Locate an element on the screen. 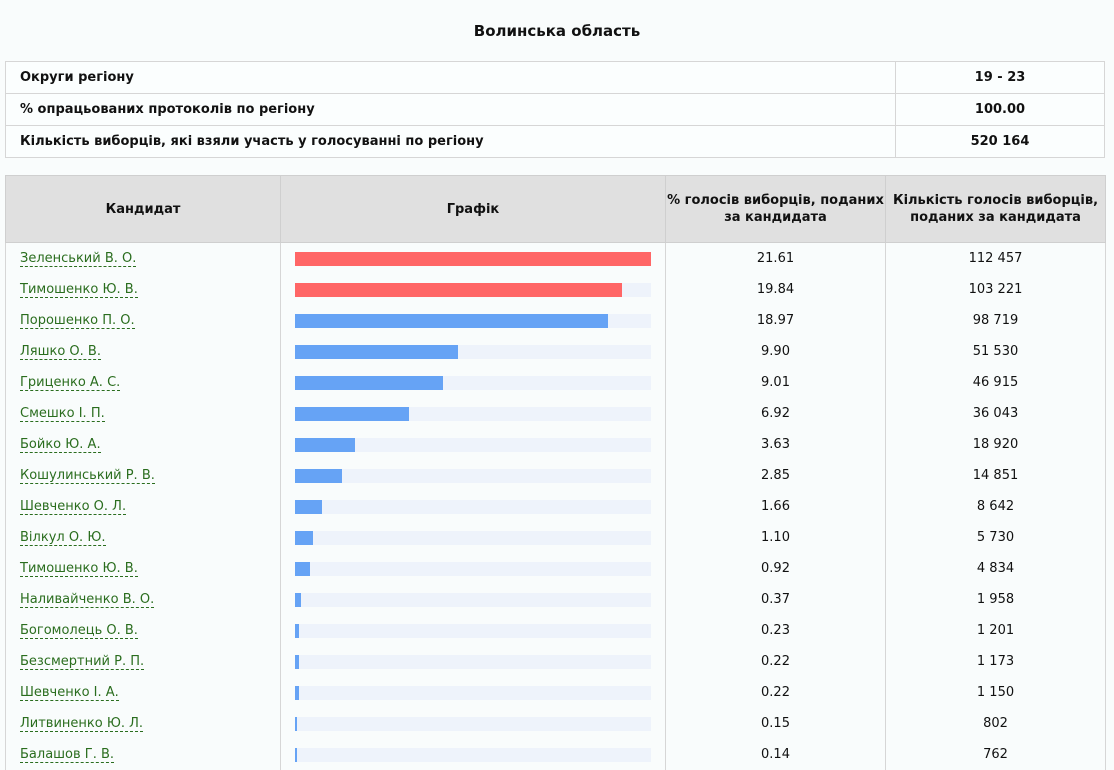  pct-cell: 1.66 is located at coordinates (775, 506).